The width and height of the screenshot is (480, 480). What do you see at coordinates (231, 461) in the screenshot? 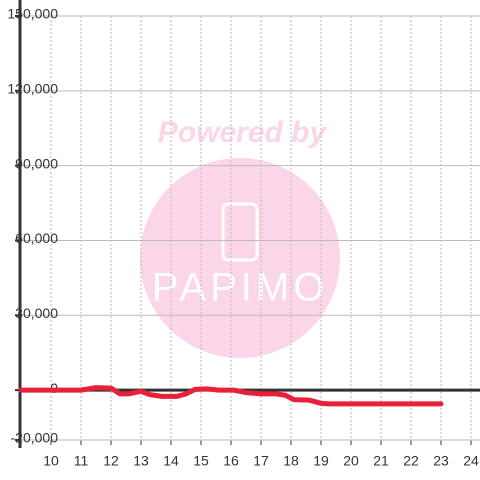
I see `x-tick-label: 16` at bounding box center [231, 461].